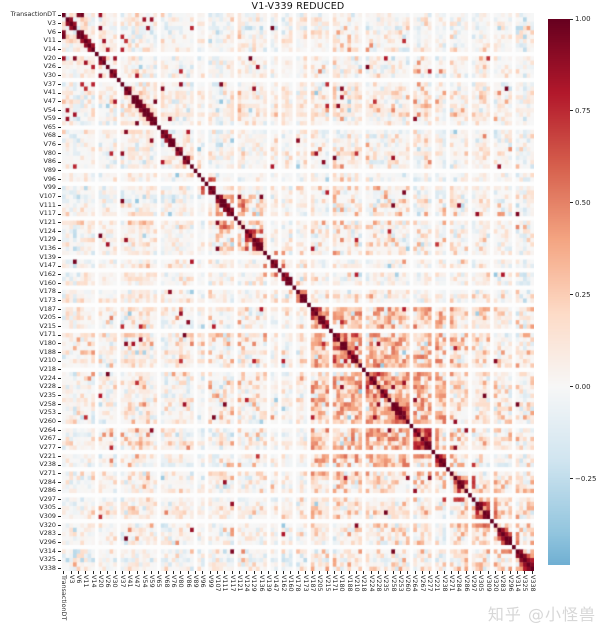  I want to click on x-tick-label: V171, so click(334, 583).